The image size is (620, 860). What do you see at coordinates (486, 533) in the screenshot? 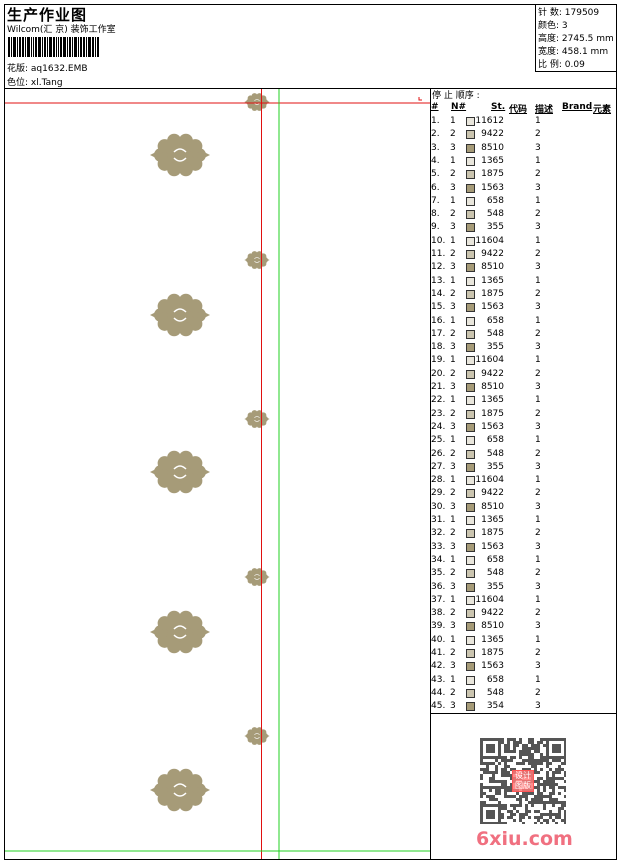
I see `table-row: 32. 2 1875 2` at bounding box center [486, 533].